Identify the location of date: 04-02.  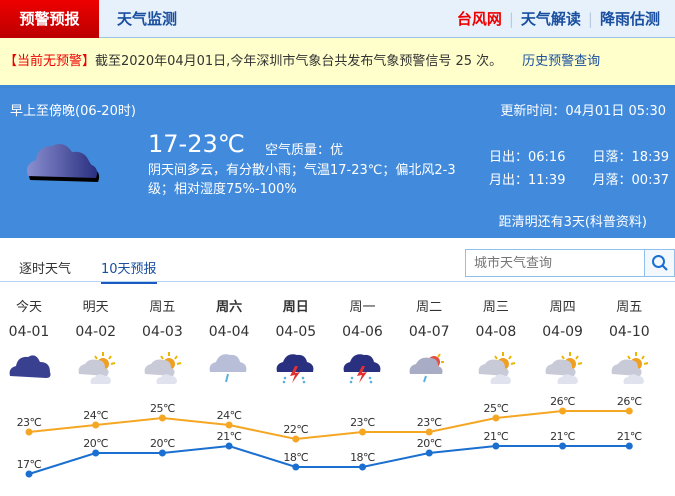
(96, 332).